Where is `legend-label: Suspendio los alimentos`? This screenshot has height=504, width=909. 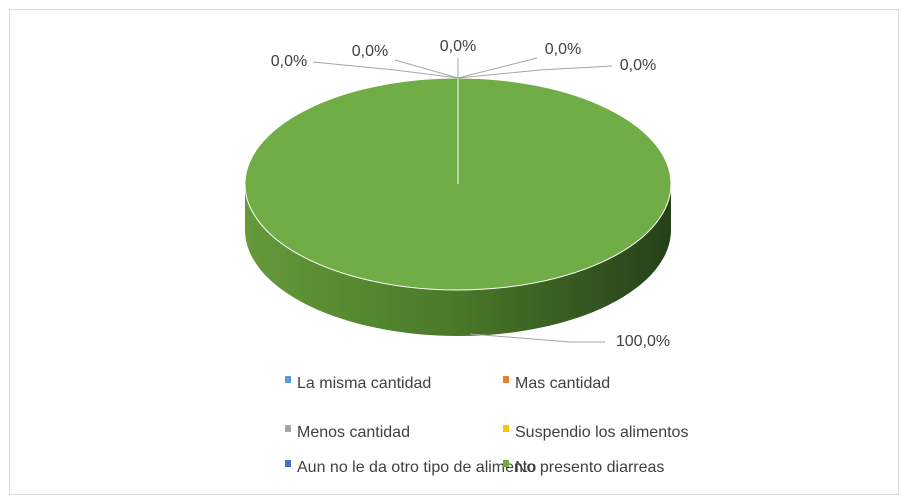 legend-label: Suspendio los alimentos is located at coordinates (601, 432).